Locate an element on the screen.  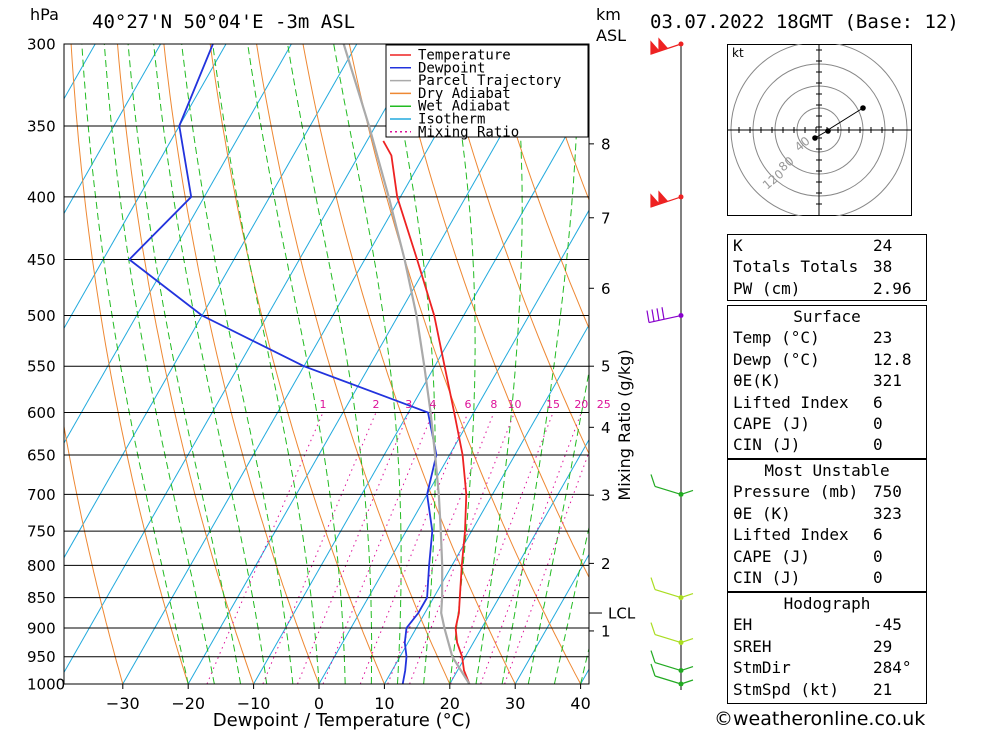
table-key: θE(K) is located at coordinates (757, 381).